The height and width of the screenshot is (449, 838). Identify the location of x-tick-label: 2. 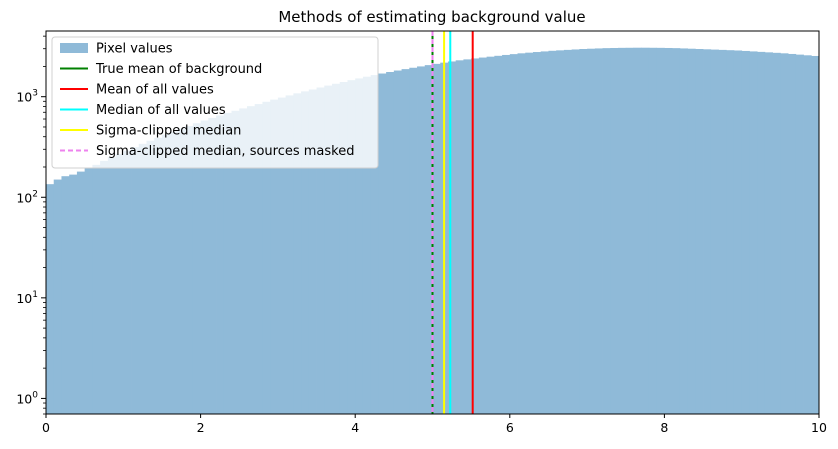
(201, 427).